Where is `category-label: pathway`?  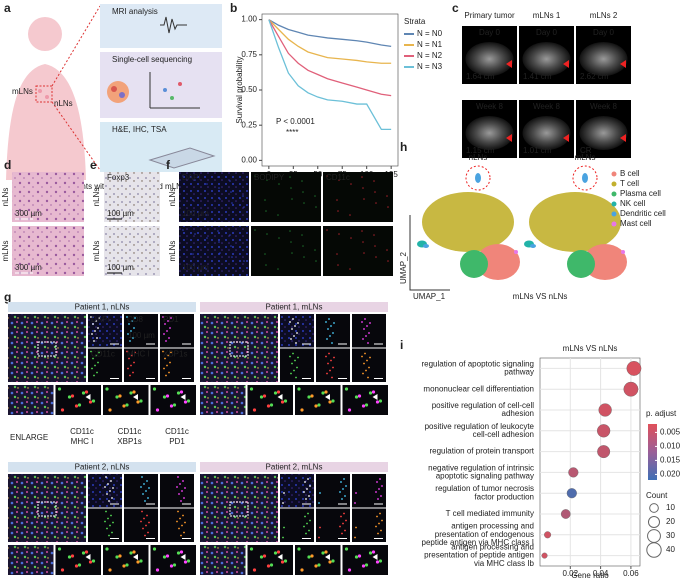
category-label: pathway is located at coordinates (519, 372).